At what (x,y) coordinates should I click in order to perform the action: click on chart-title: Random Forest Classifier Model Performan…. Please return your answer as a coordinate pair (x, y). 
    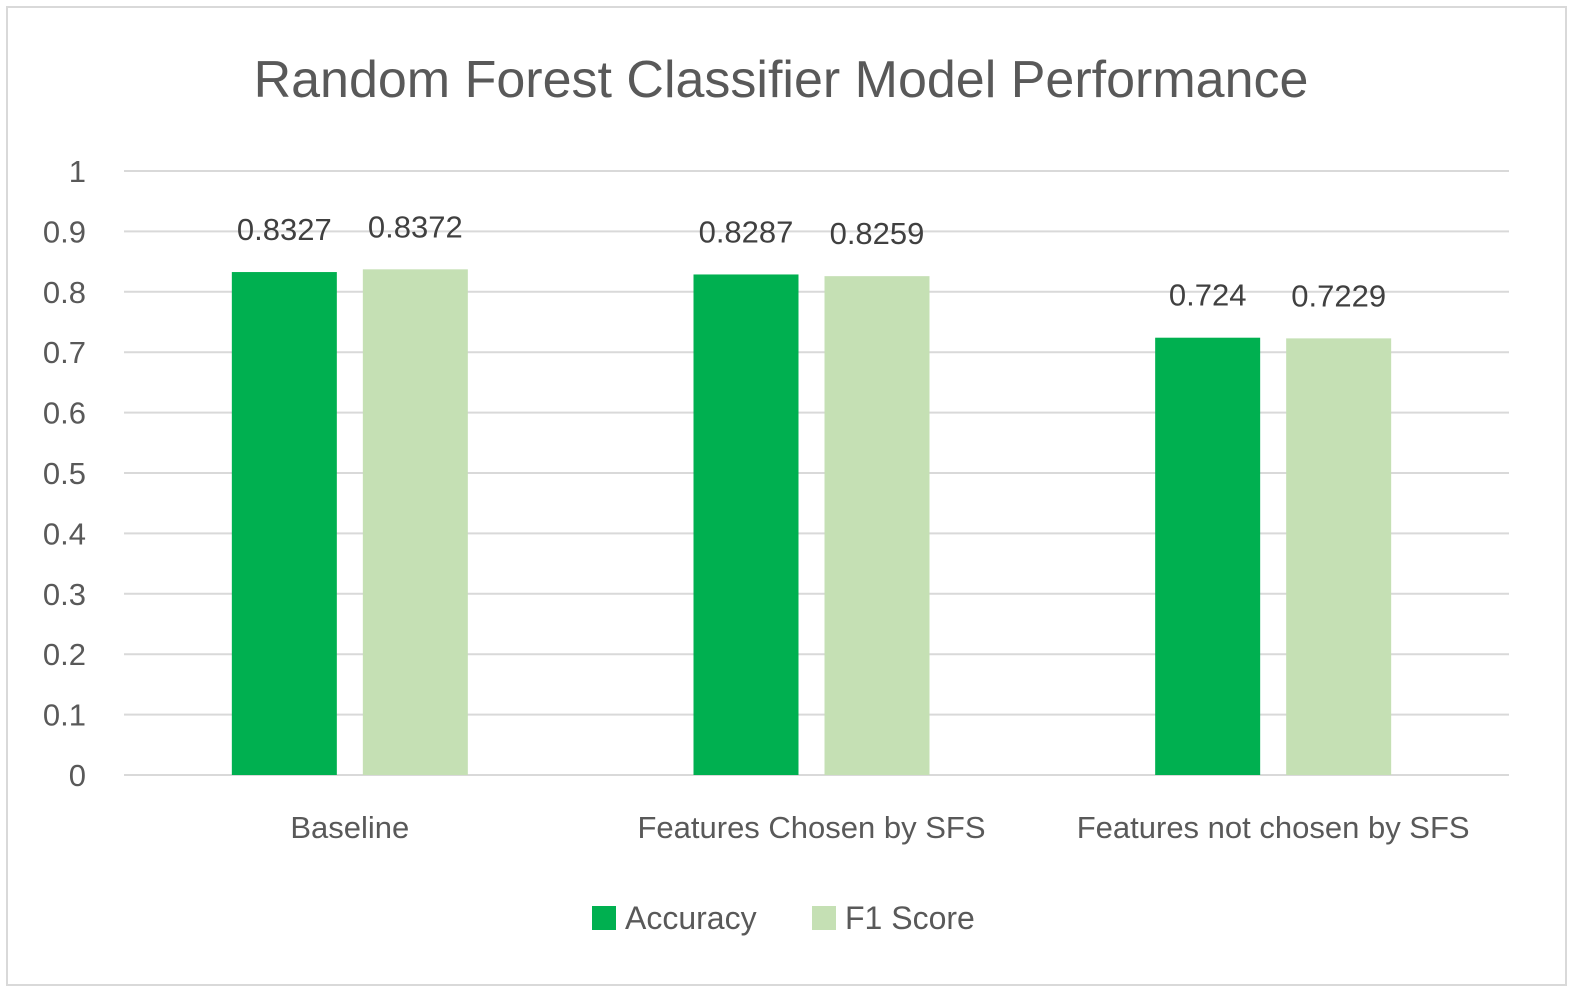
    Looking at the image, I should click on (781, 80).